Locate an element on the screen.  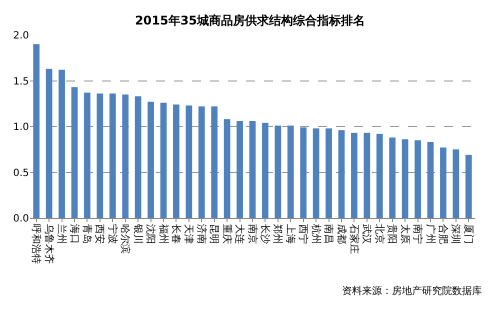
x-tick-label: 南京 is located at coordinates (252, 234).